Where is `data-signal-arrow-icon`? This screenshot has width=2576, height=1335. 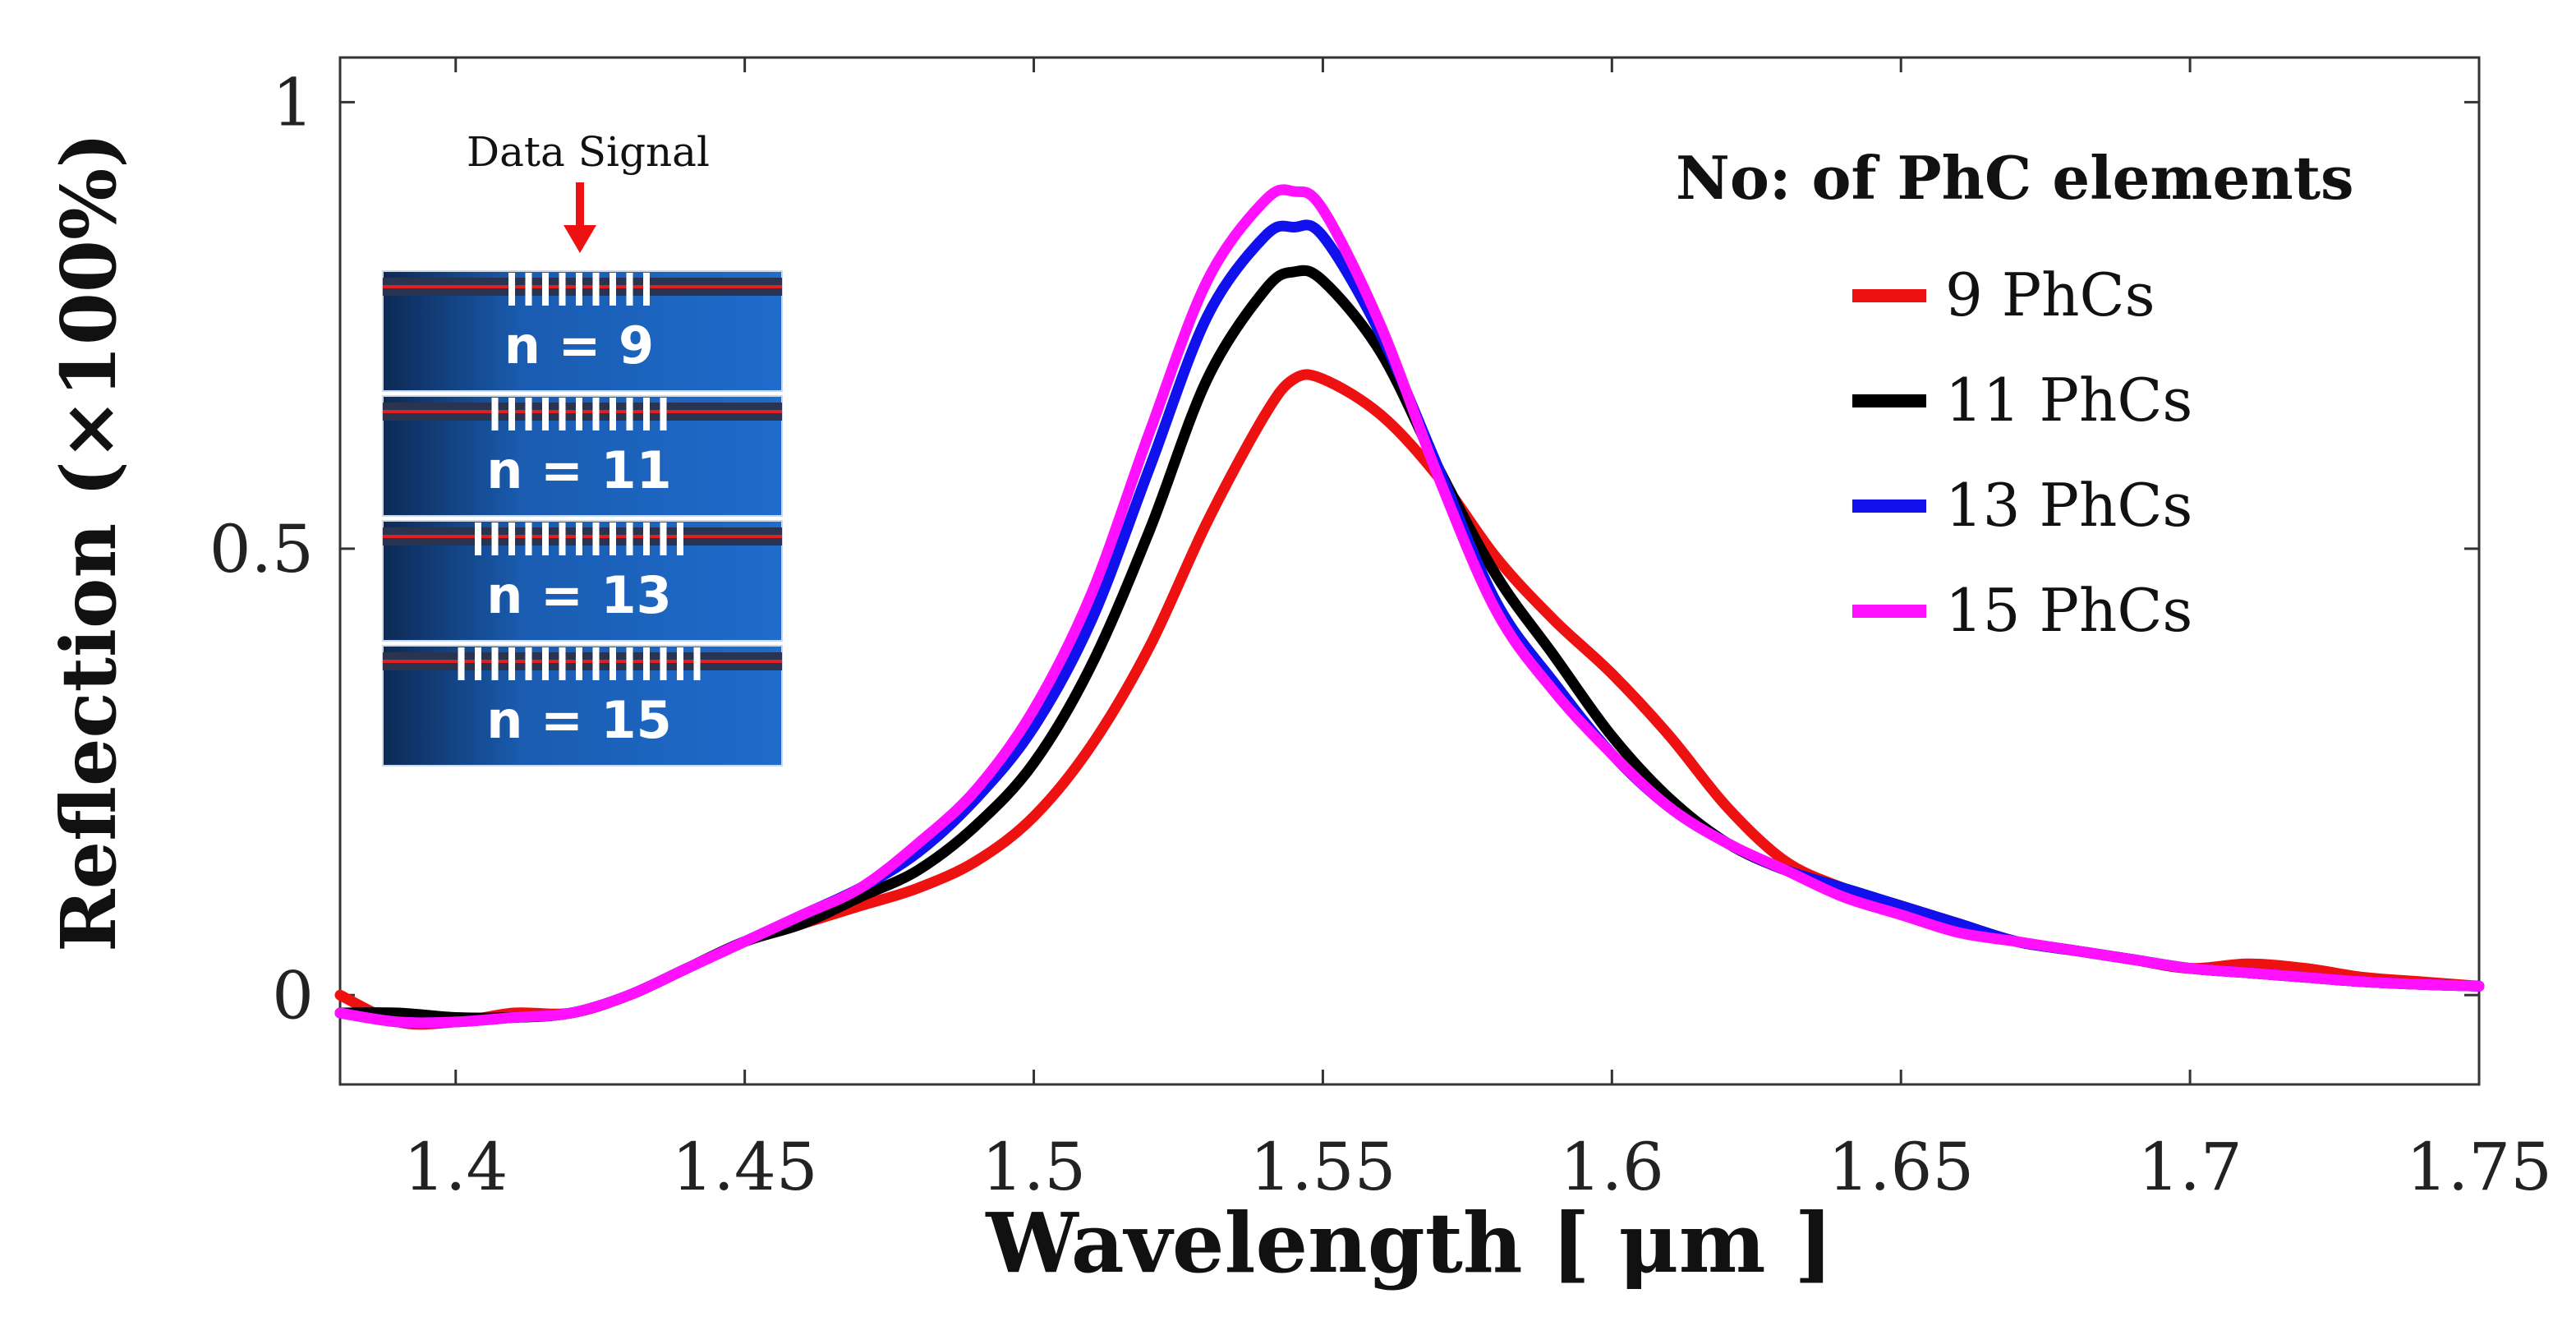 data-signal-arrow-icon is located at coordinates (580, 218).